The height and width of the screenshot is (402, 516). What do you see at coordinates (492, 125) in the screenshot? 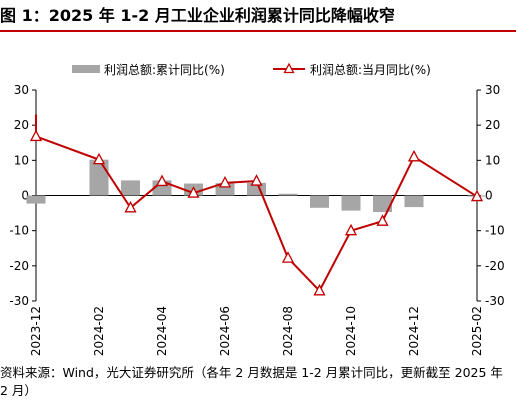
I see `y-tick-label-right: 20` at bounding box center [492, 125].